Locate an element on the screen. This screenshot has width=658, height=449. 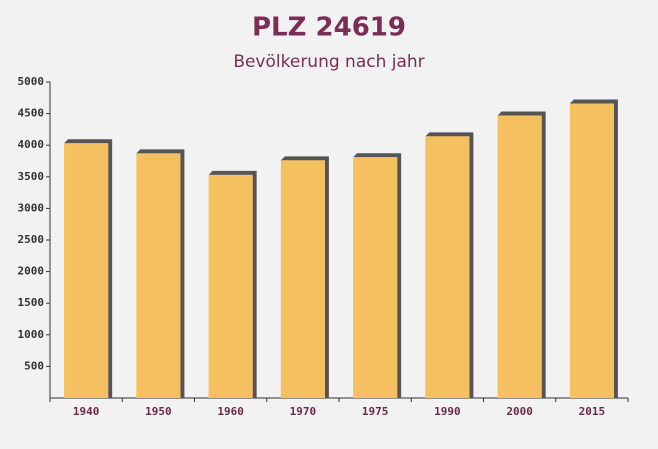
y-tick-label: 4500 is located at coordinates (31, 113).